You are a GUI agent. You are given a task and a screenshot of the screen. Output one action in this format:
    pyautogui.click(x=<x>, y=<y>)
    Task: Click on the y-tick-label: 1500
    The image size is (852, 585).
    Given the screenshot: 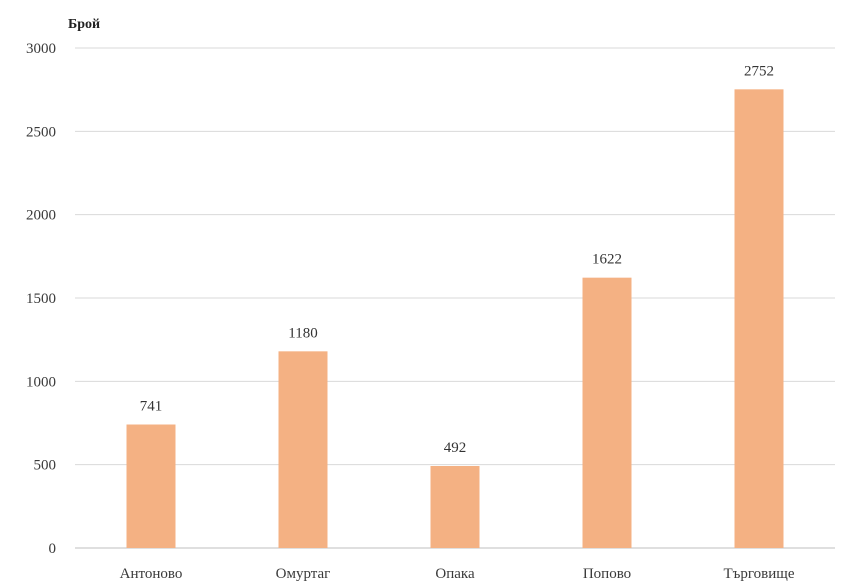 What is the action you would take?
    pyautogui.click(x=41, y=299)
    